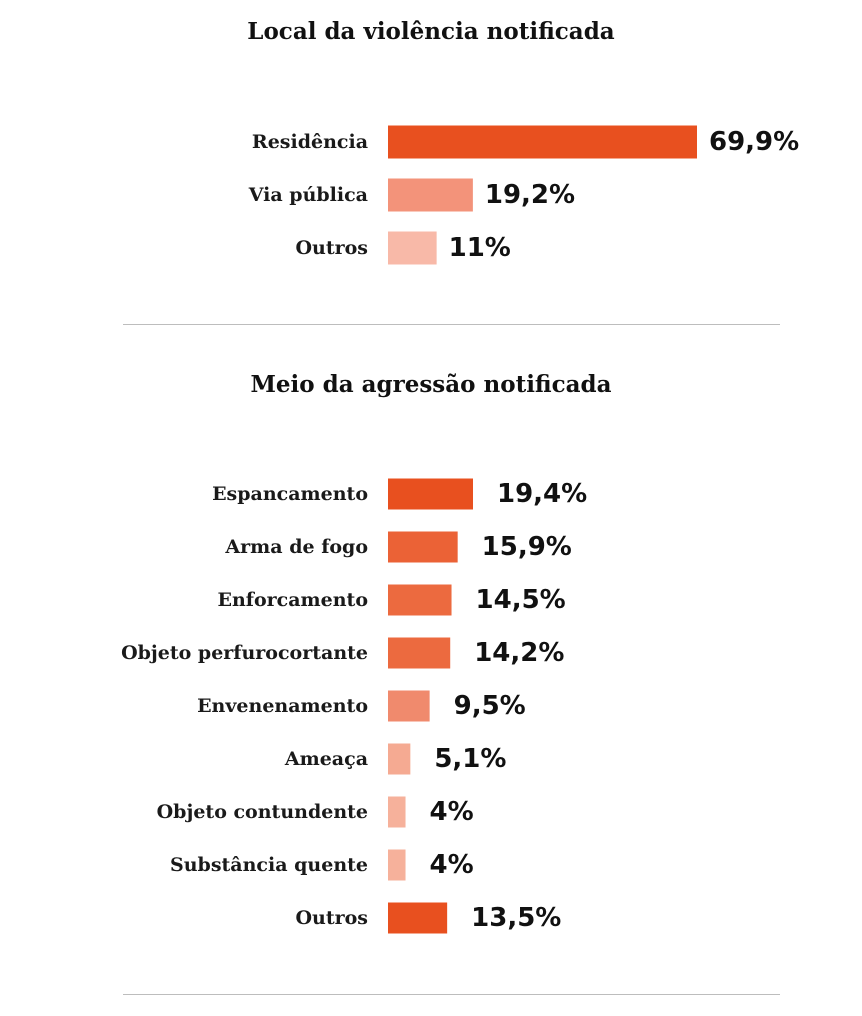  Describe the element at coordinates (397, 865) in the screenshot. I see `bar-substancia-quente` at that location.